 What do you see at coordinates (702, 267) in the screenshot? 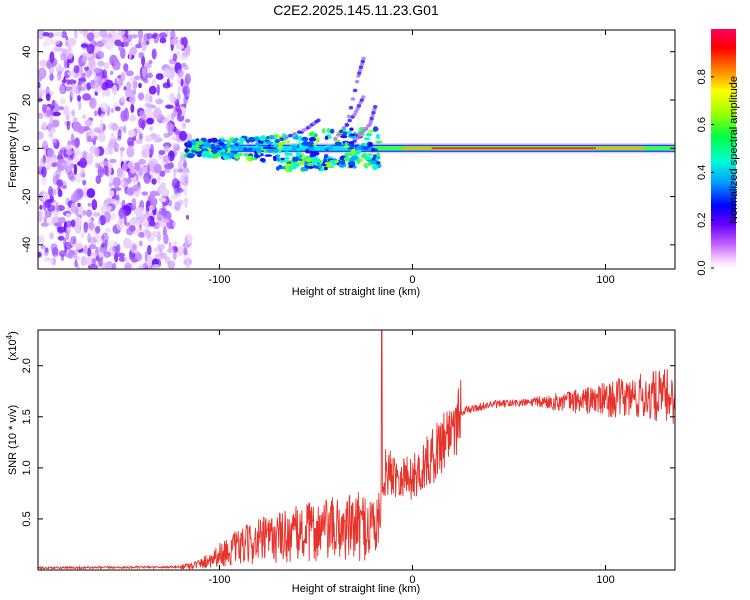
I see `colorbar-tick-label: 0.0` at bounding box center [702, 267].